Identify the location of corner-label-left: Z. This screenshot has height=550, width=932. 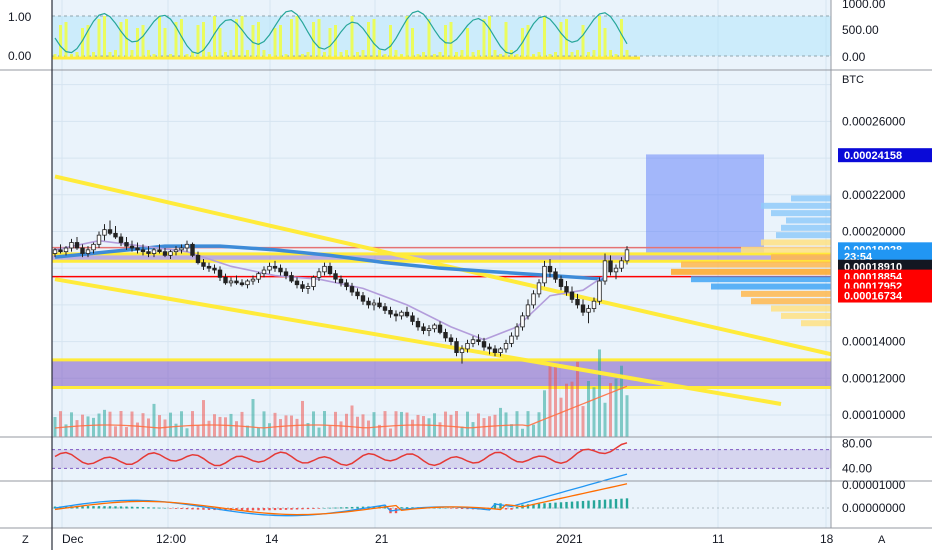
(25, 540).